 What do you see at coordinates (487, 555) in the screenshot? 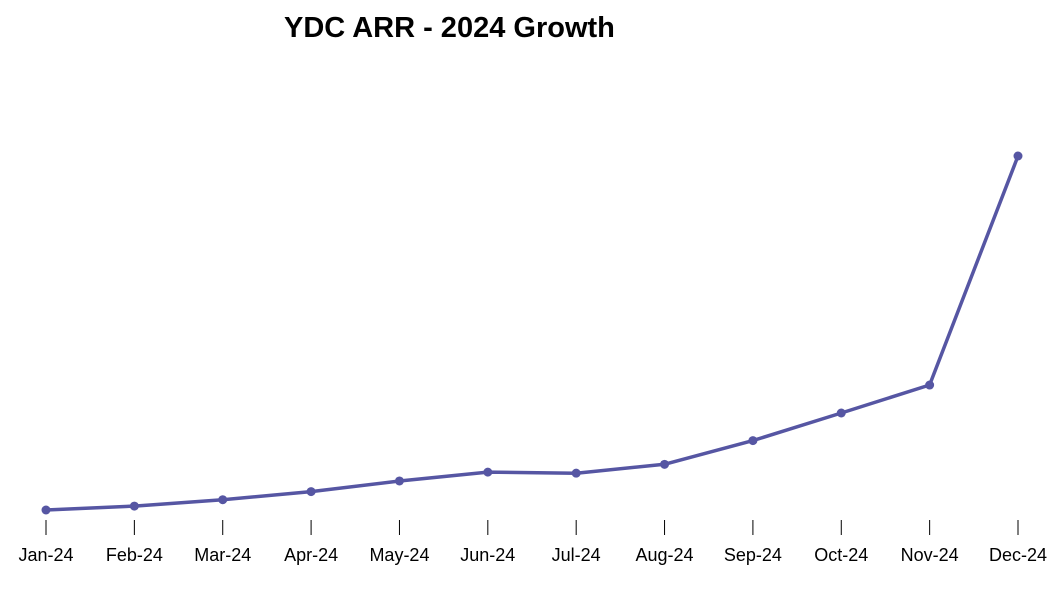
I see `x-tick-label: Jun-24` at bounding box center [487, 555].